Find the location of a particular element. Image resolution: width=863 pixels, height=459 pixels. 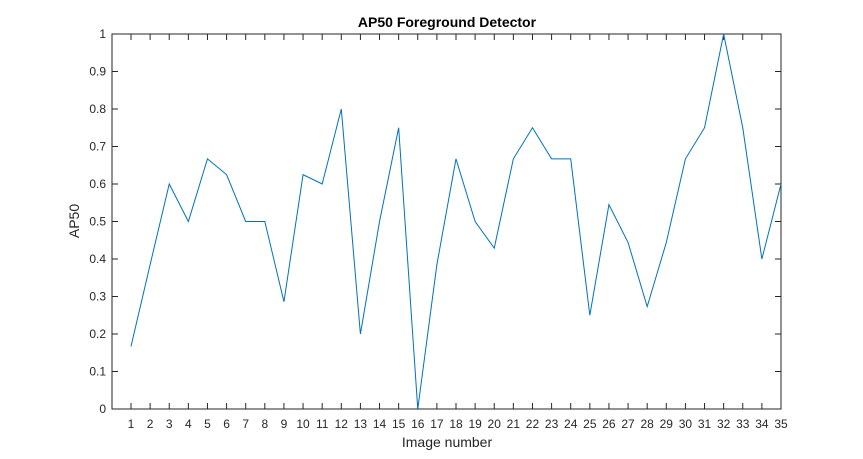

y-axis-title: AP50 is located at coordinates (74, 221).